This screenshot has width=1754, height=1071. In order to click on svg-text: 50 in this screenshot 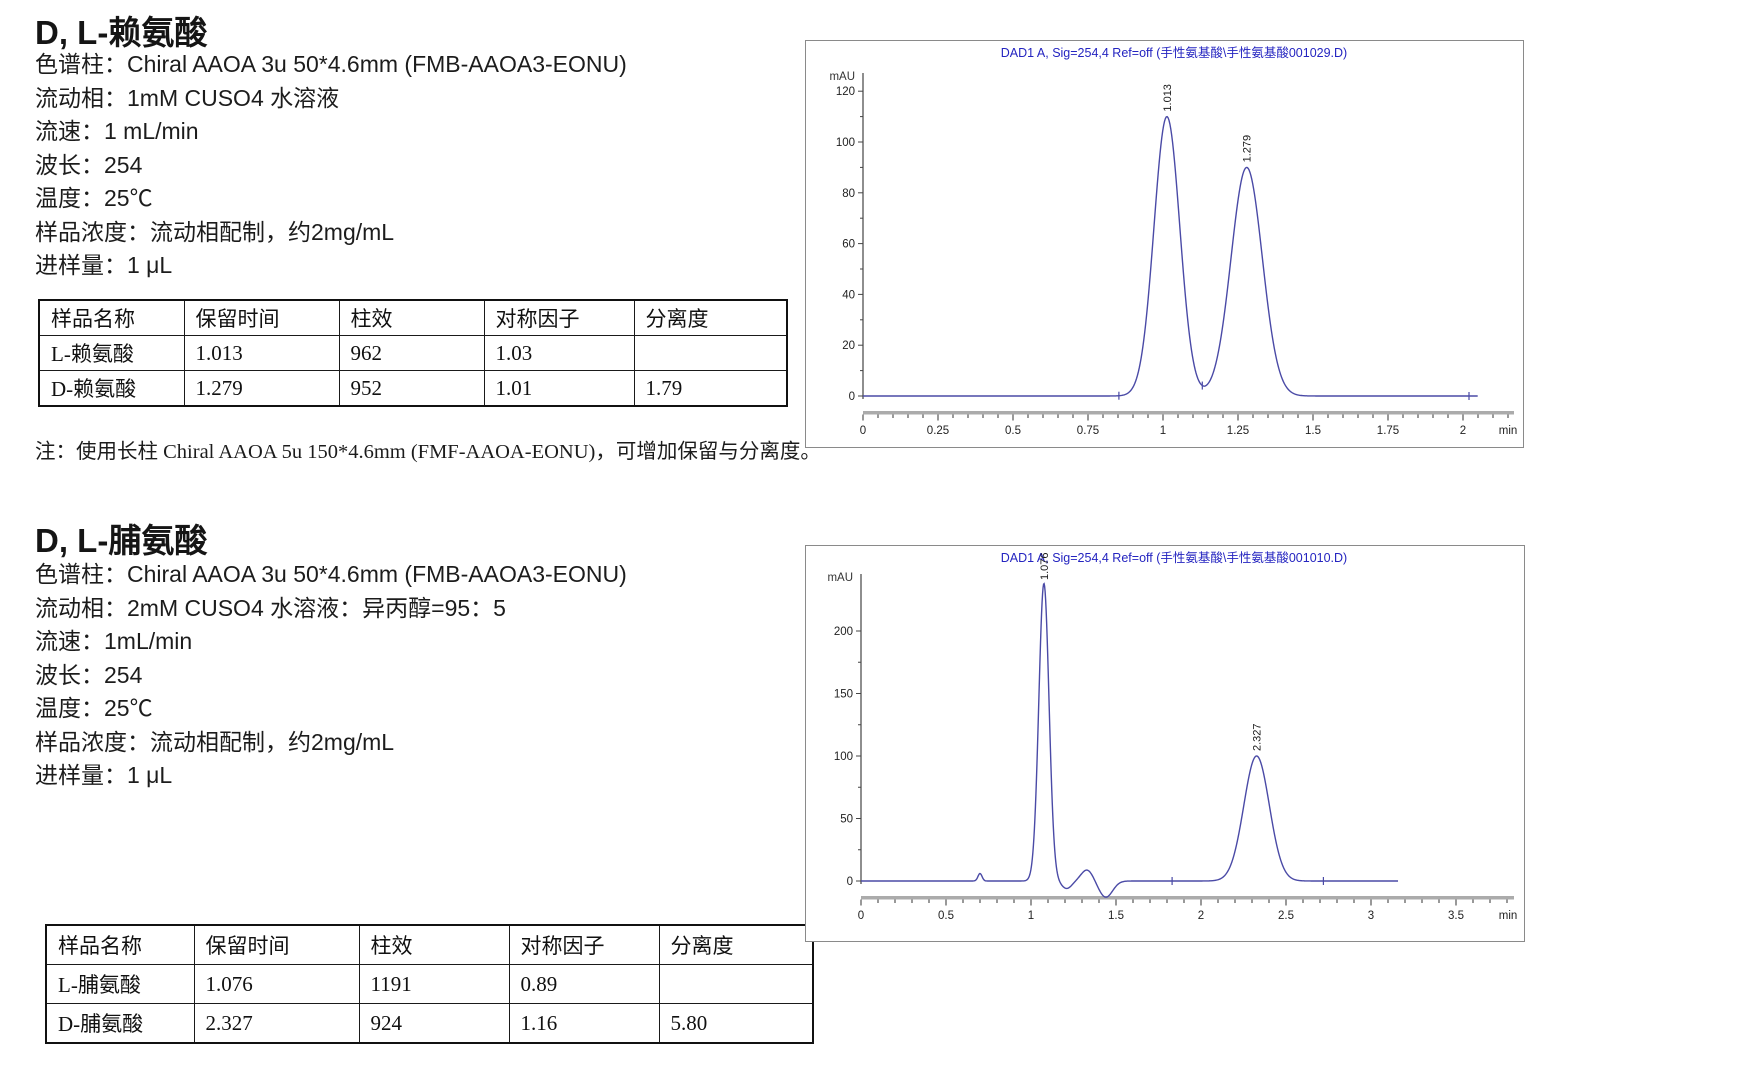, I will do `click(846, 820)`.